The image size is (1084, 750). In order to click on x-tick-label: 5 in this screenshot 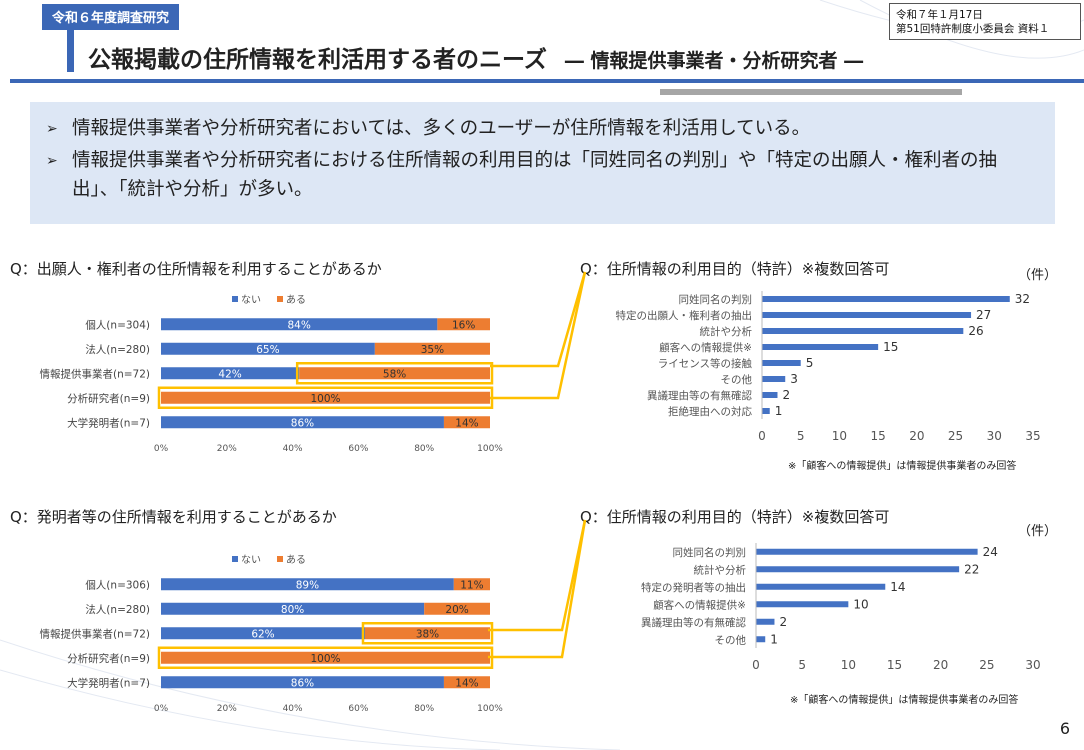, I will do `click(801, 436)`.